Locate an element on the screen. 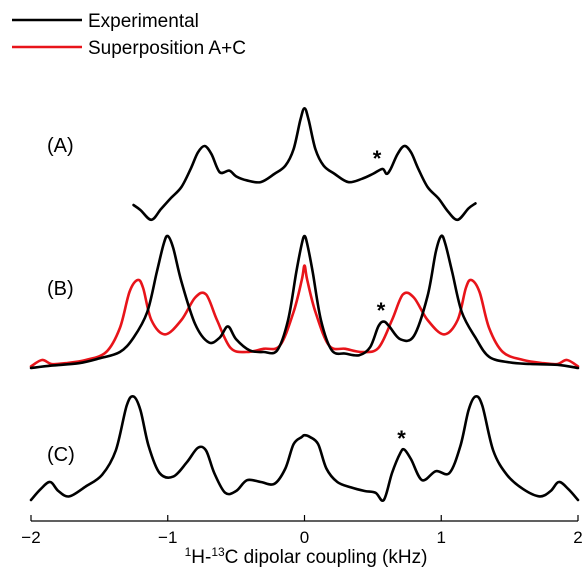  x-axis: −2 −1 0 1 2 is located at coordinates (302, 531).